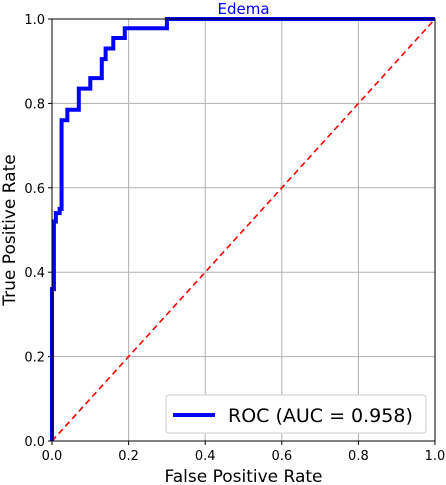  What do you see at coordinates (205, 456) in the screenshot?
I see `x-tick-label: 0.4` at bounding box center [205, 456].